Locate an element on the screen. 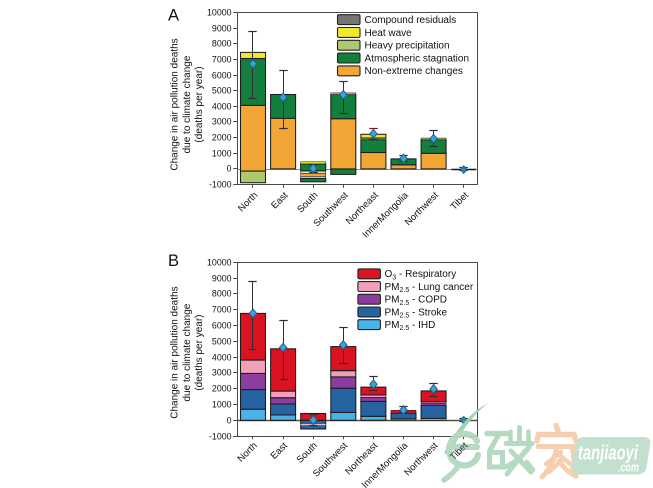 This screenshot has height=488, width=653. svg-text: O3 - Respiratory is located at coordinates (421, 275).